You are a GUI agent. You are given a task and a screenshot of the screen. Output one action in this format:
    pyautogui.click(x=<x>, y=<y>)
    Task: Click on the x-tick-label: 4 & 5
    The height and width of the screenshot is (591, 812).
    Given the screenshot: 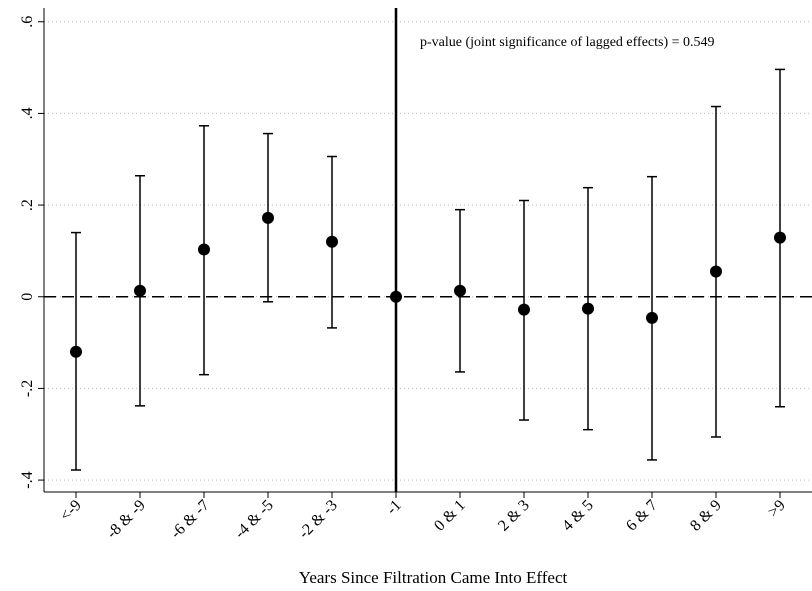 What is the action you would take?
    pyautogui.click(x=578, y=516)
    